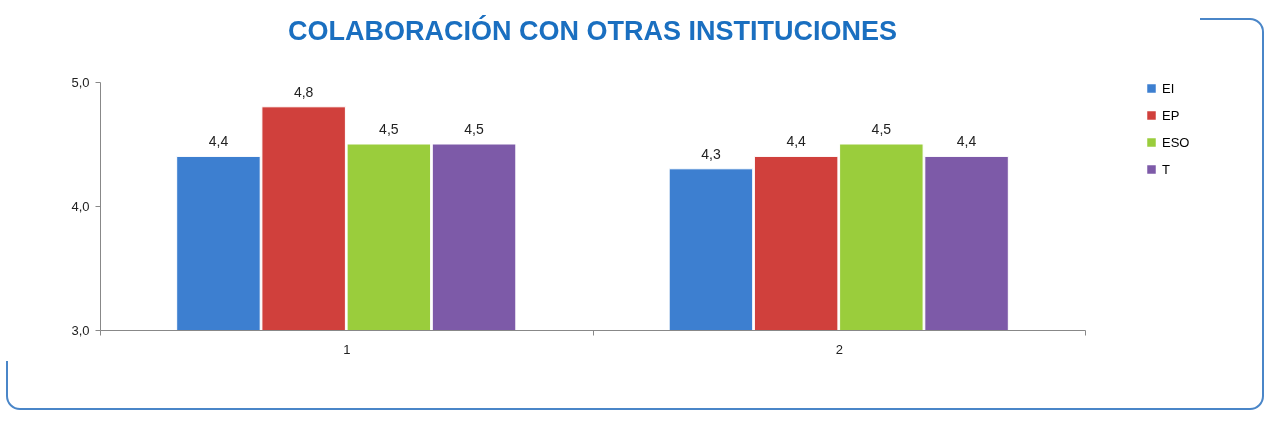 The height and width of the screenshot is (421, 1276). Describe the element at coordinates (347, 349) in the screenshot. I see `x-tick-label: 1` at that location.